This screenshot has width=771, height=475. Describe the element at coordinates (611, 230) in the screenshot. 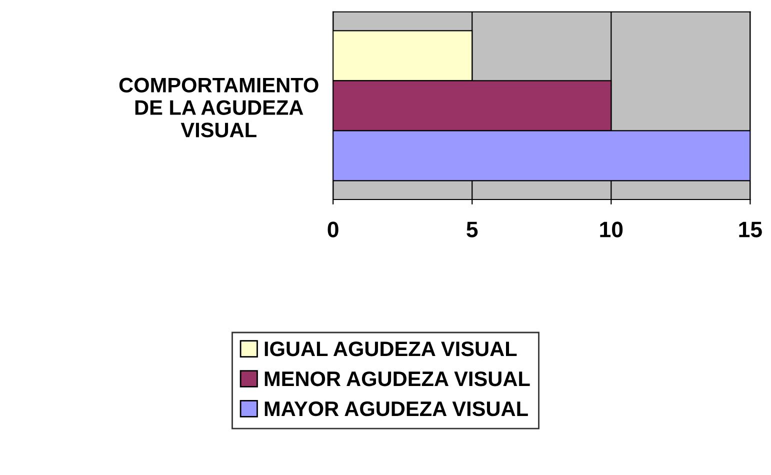

I see `x-tick-label: 10` at that location.